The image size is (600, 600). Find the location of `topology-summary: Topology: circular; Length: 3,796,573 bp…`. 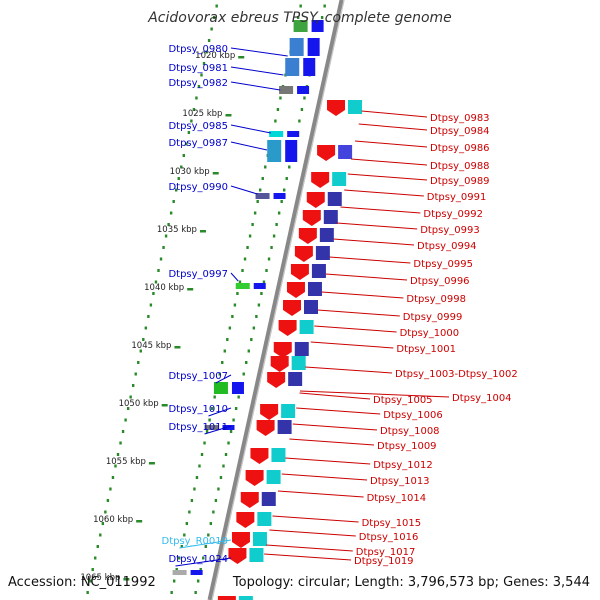

topology-summary: Topology: circular; Length: 3,796,573 bp… is located at coordinates (411, 582).